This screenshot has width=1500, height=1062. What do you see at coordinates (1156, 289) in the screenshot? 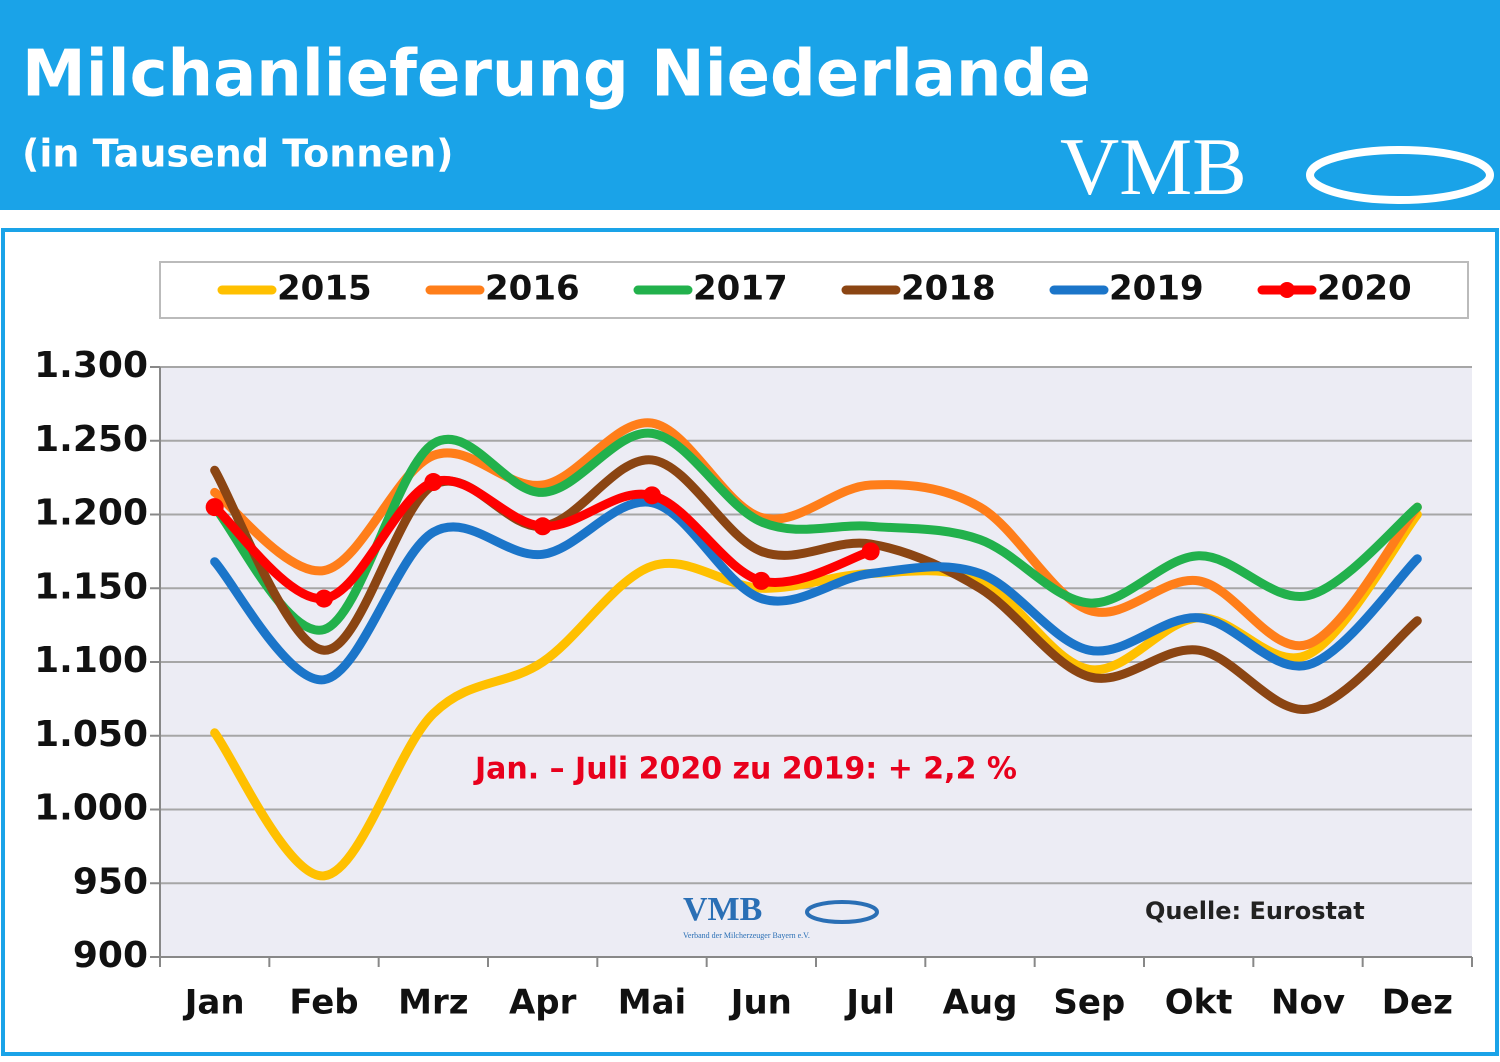
I see `legend-label: 2019` at bounding box center [1156, 289].